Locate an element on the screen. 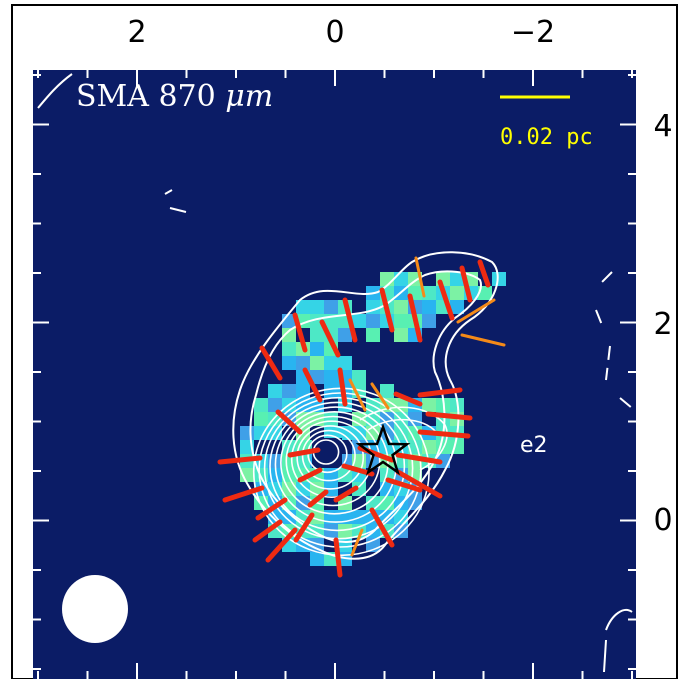 This screenshot has width=686, height=679. star-icon is located at coordinates (383, 449).